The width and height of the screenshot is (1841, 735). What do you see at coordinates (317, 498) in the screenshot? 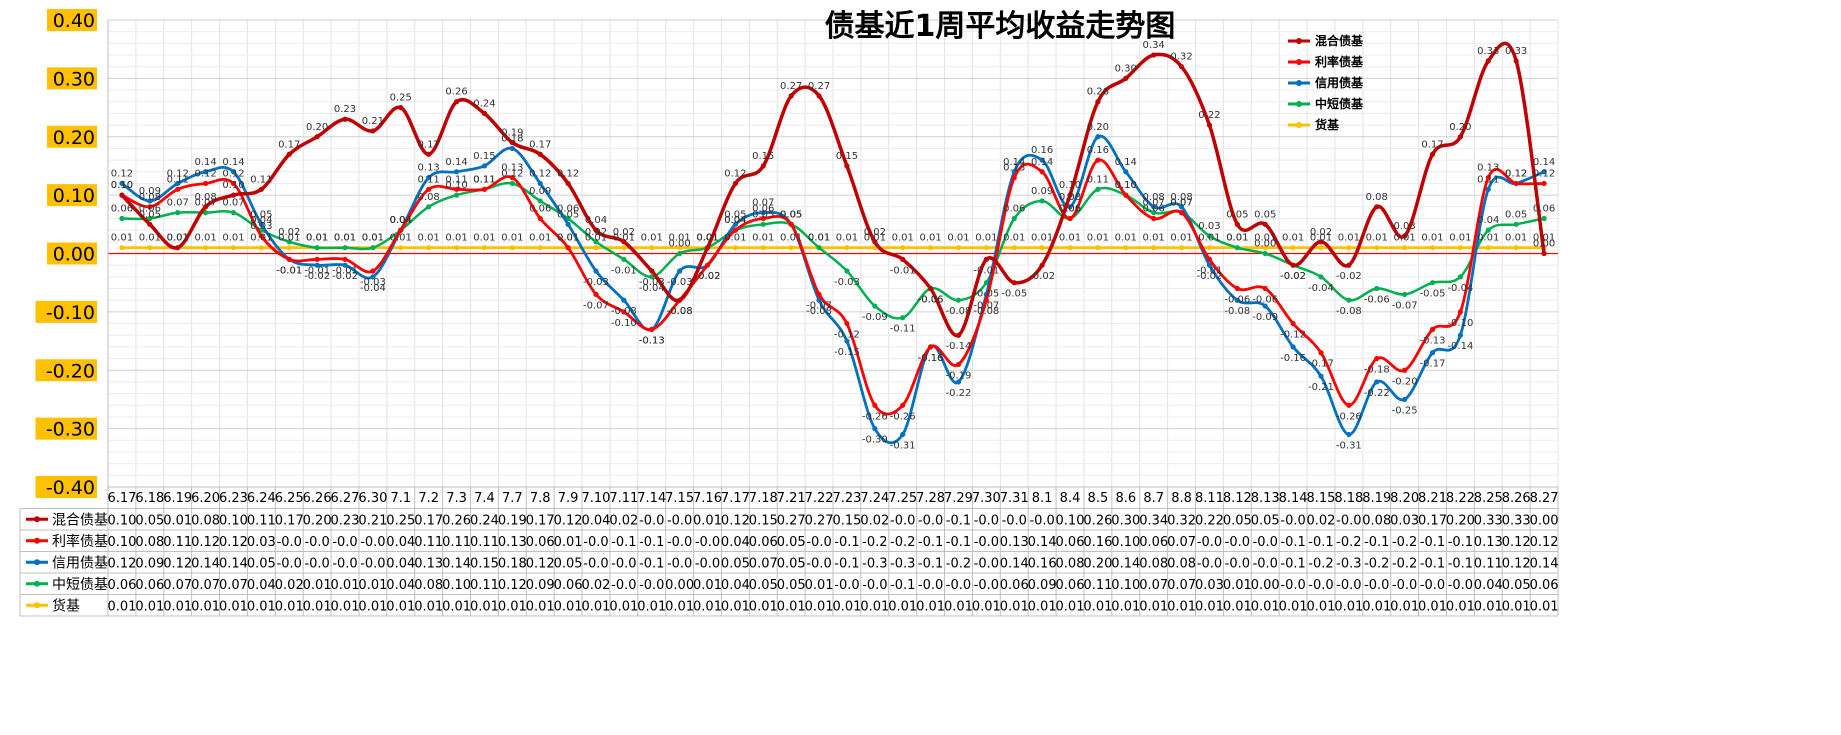
I see `x-tick-label: 6.26` at bounding box center [317, 498].